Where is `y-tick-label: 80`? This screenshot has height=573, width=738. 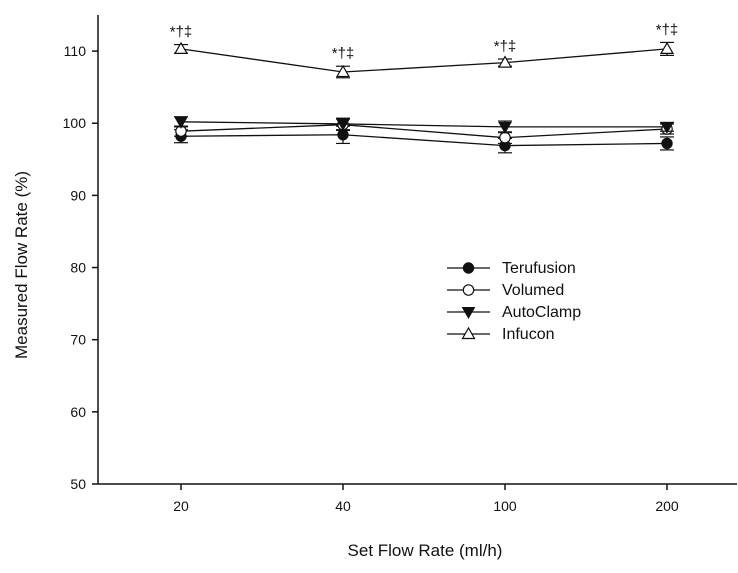 y-tick-label: 80 is located at coordinates (78, 268).